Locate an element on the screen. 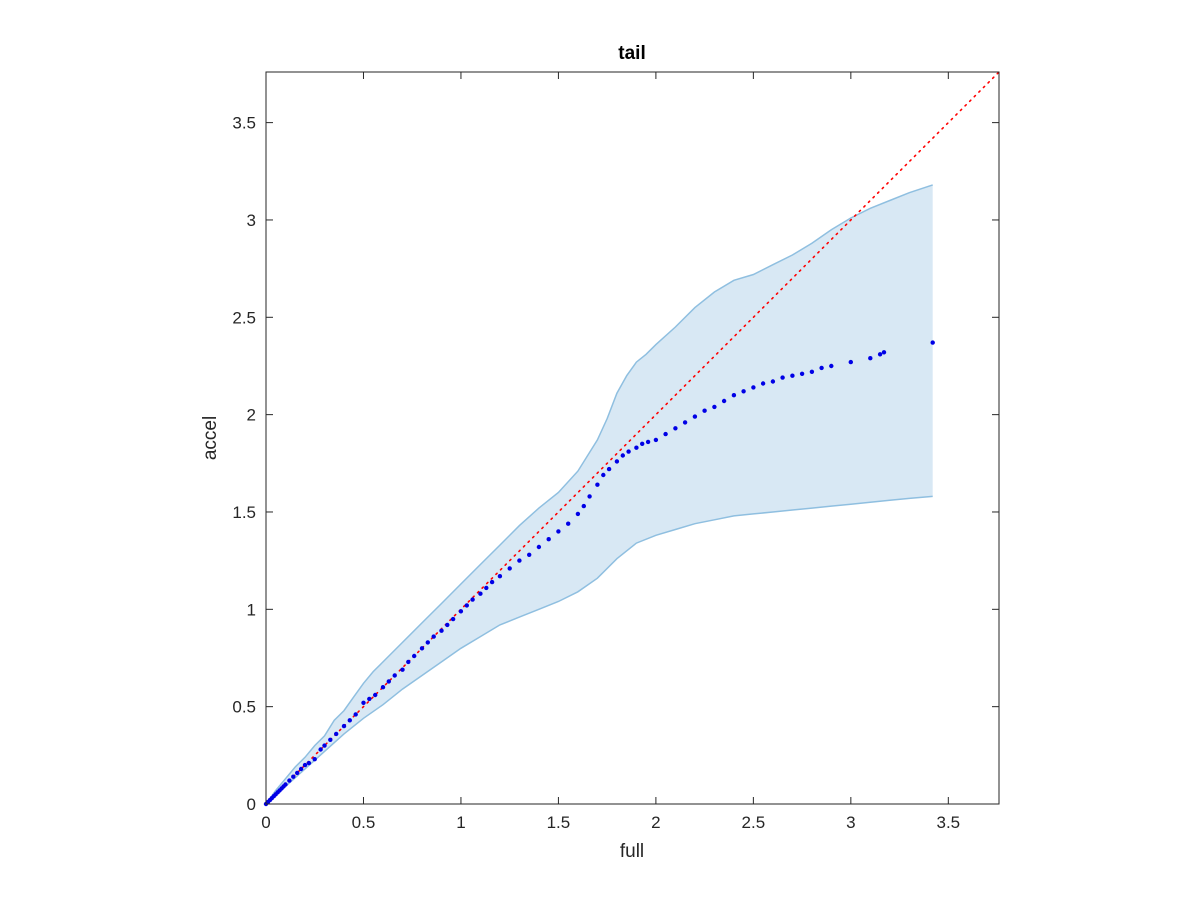 The image size is (1200, 905). x-tick-label: 3.5 is located at coordinates (948, 822).